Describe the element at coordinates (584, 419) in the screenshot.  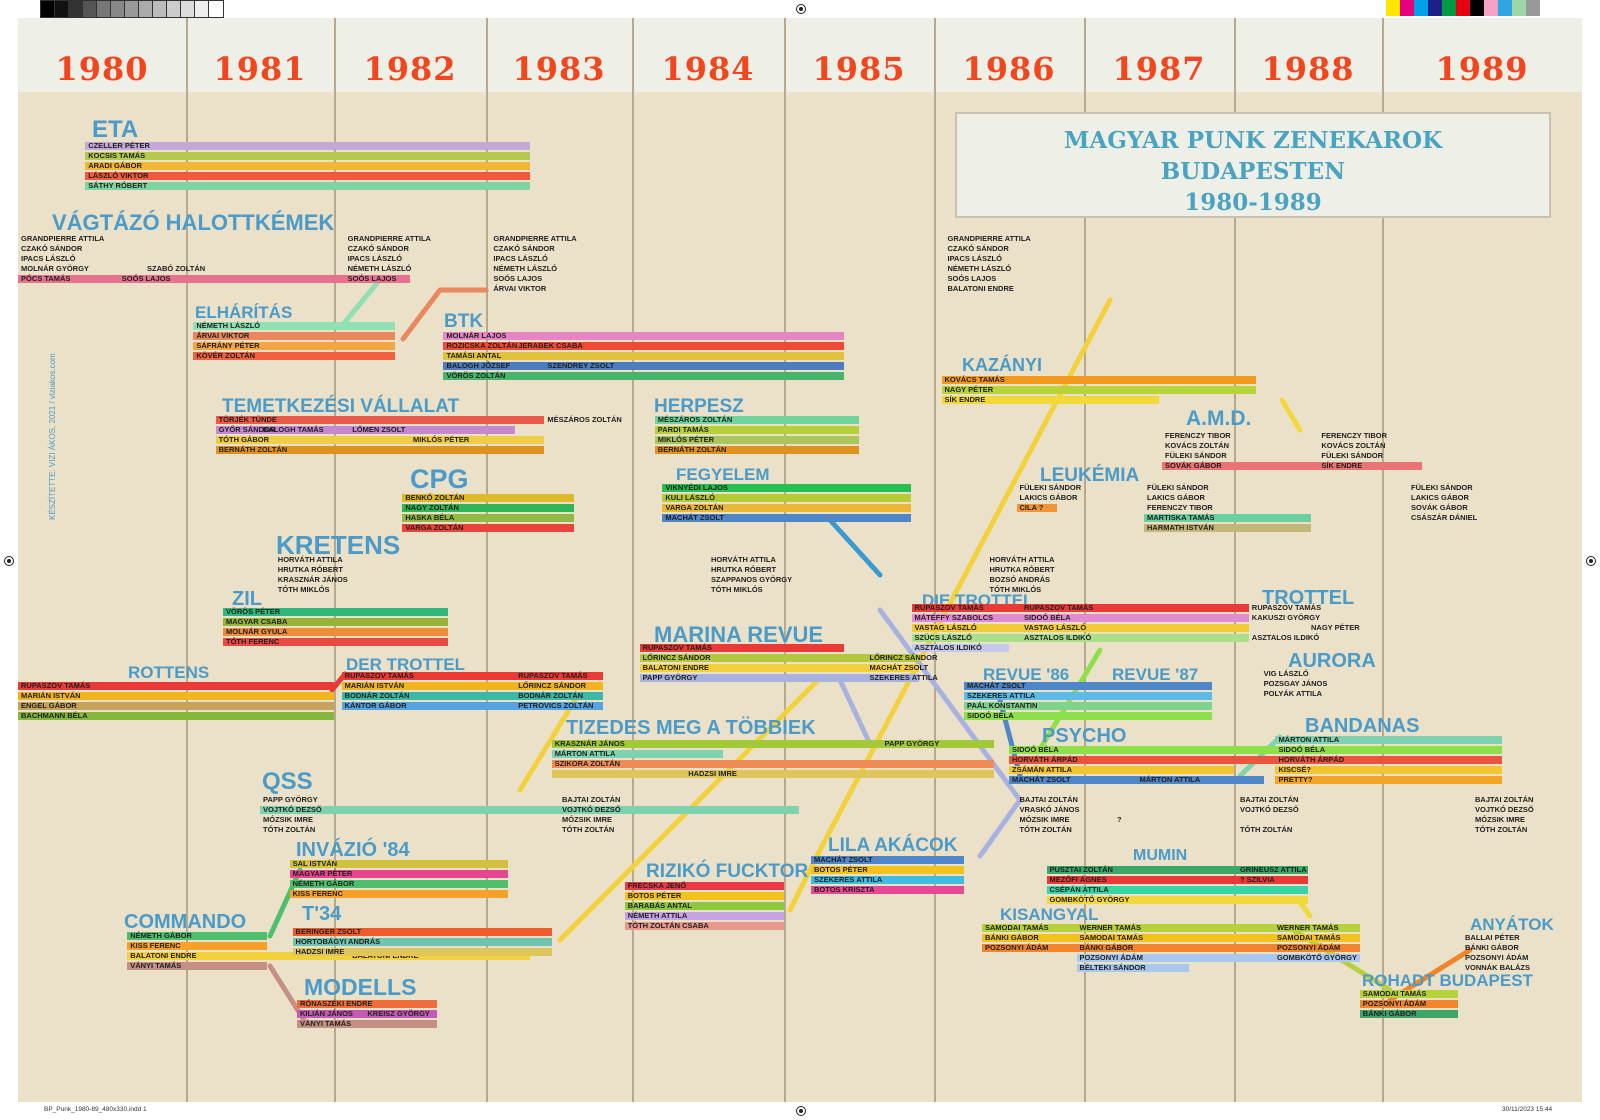
I see `member-name: MÉSZÁROS ZOLTÁN` at that location.